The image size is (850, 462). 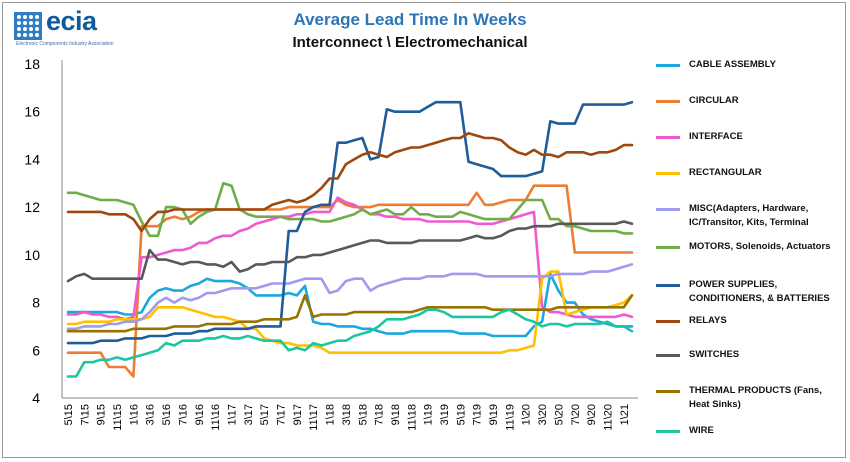 What do you see at coordinates (28, 26) in the screenshot?
I see `logo-mark-icon` at bounding box center [28, 26].